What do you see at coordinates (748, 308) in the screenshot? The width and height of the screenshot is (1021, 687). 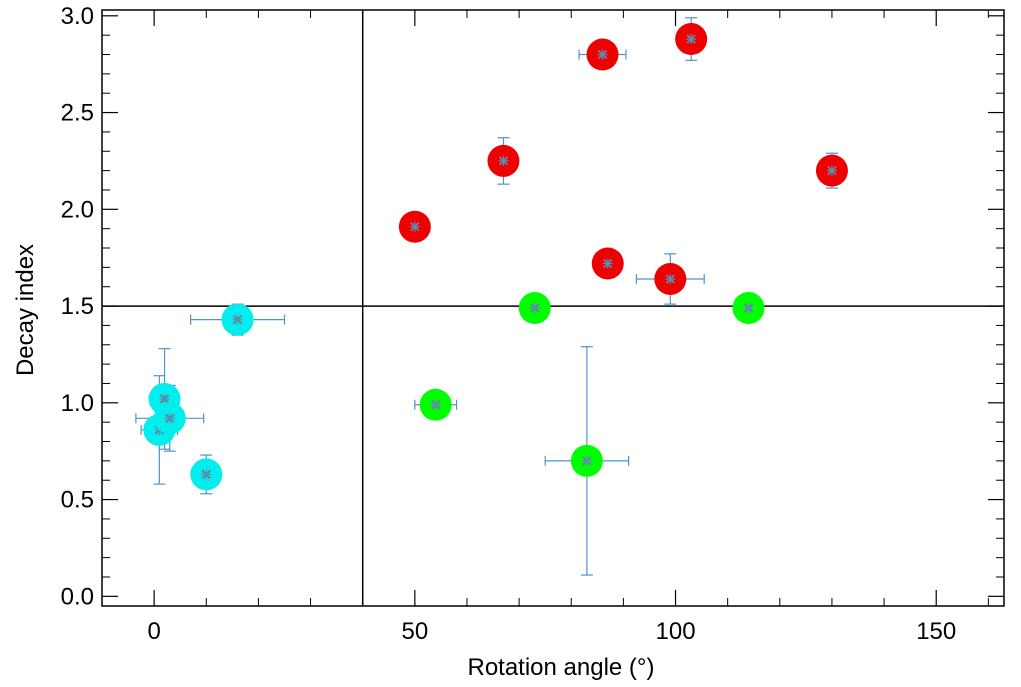 I see `data-point-s1-p3` at bounding box center [748, 308].